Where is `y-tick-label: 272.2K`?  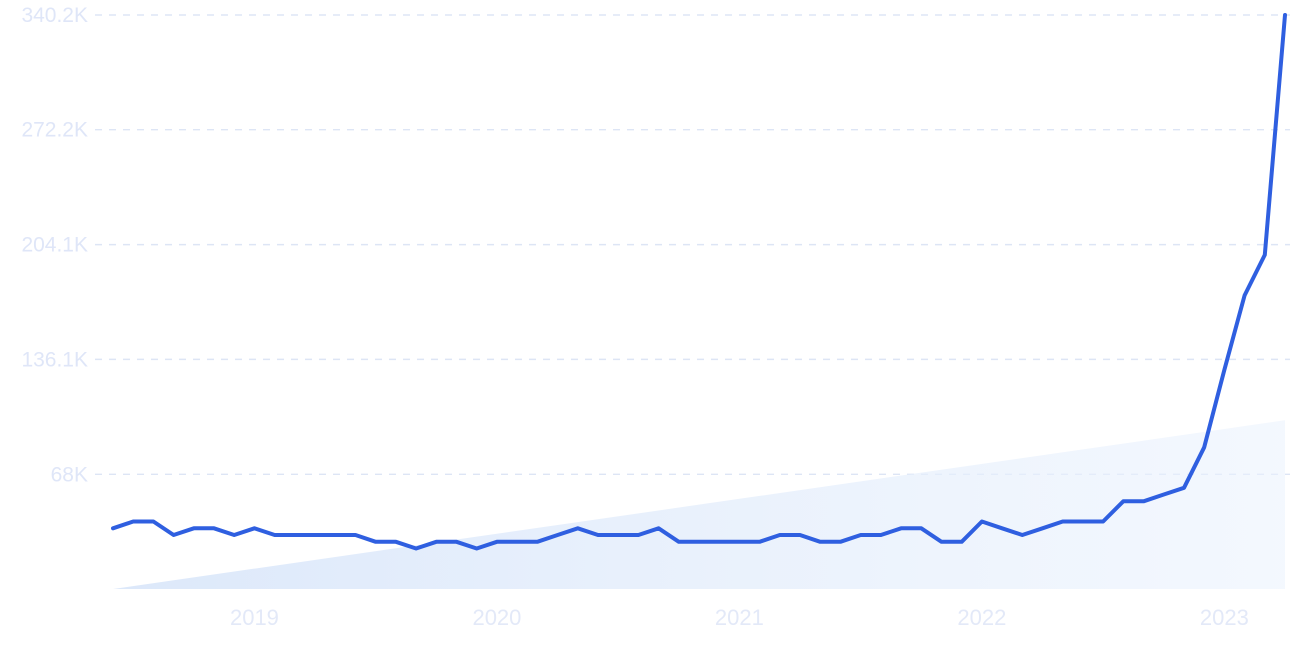 y-tick-label: 272.2K is located at coordinates (54, 130).